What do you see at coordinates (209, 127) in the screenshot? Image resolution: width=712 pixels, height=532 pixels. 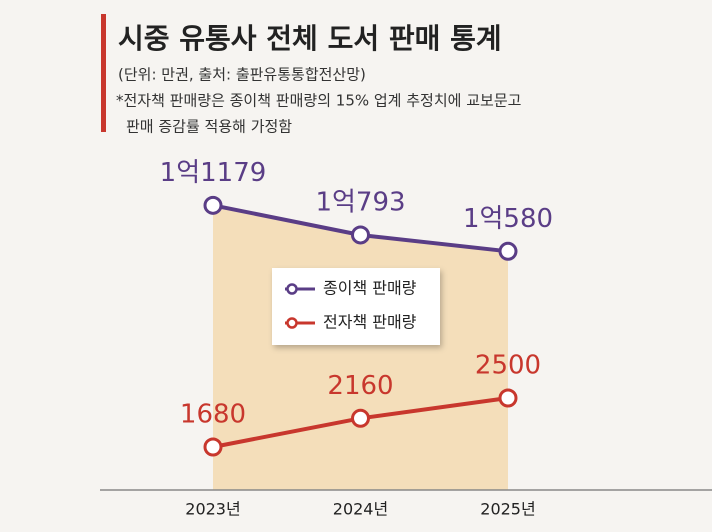 I see `note: 판매 증감률 적용해 가정함` at bounding box center [209, 127].